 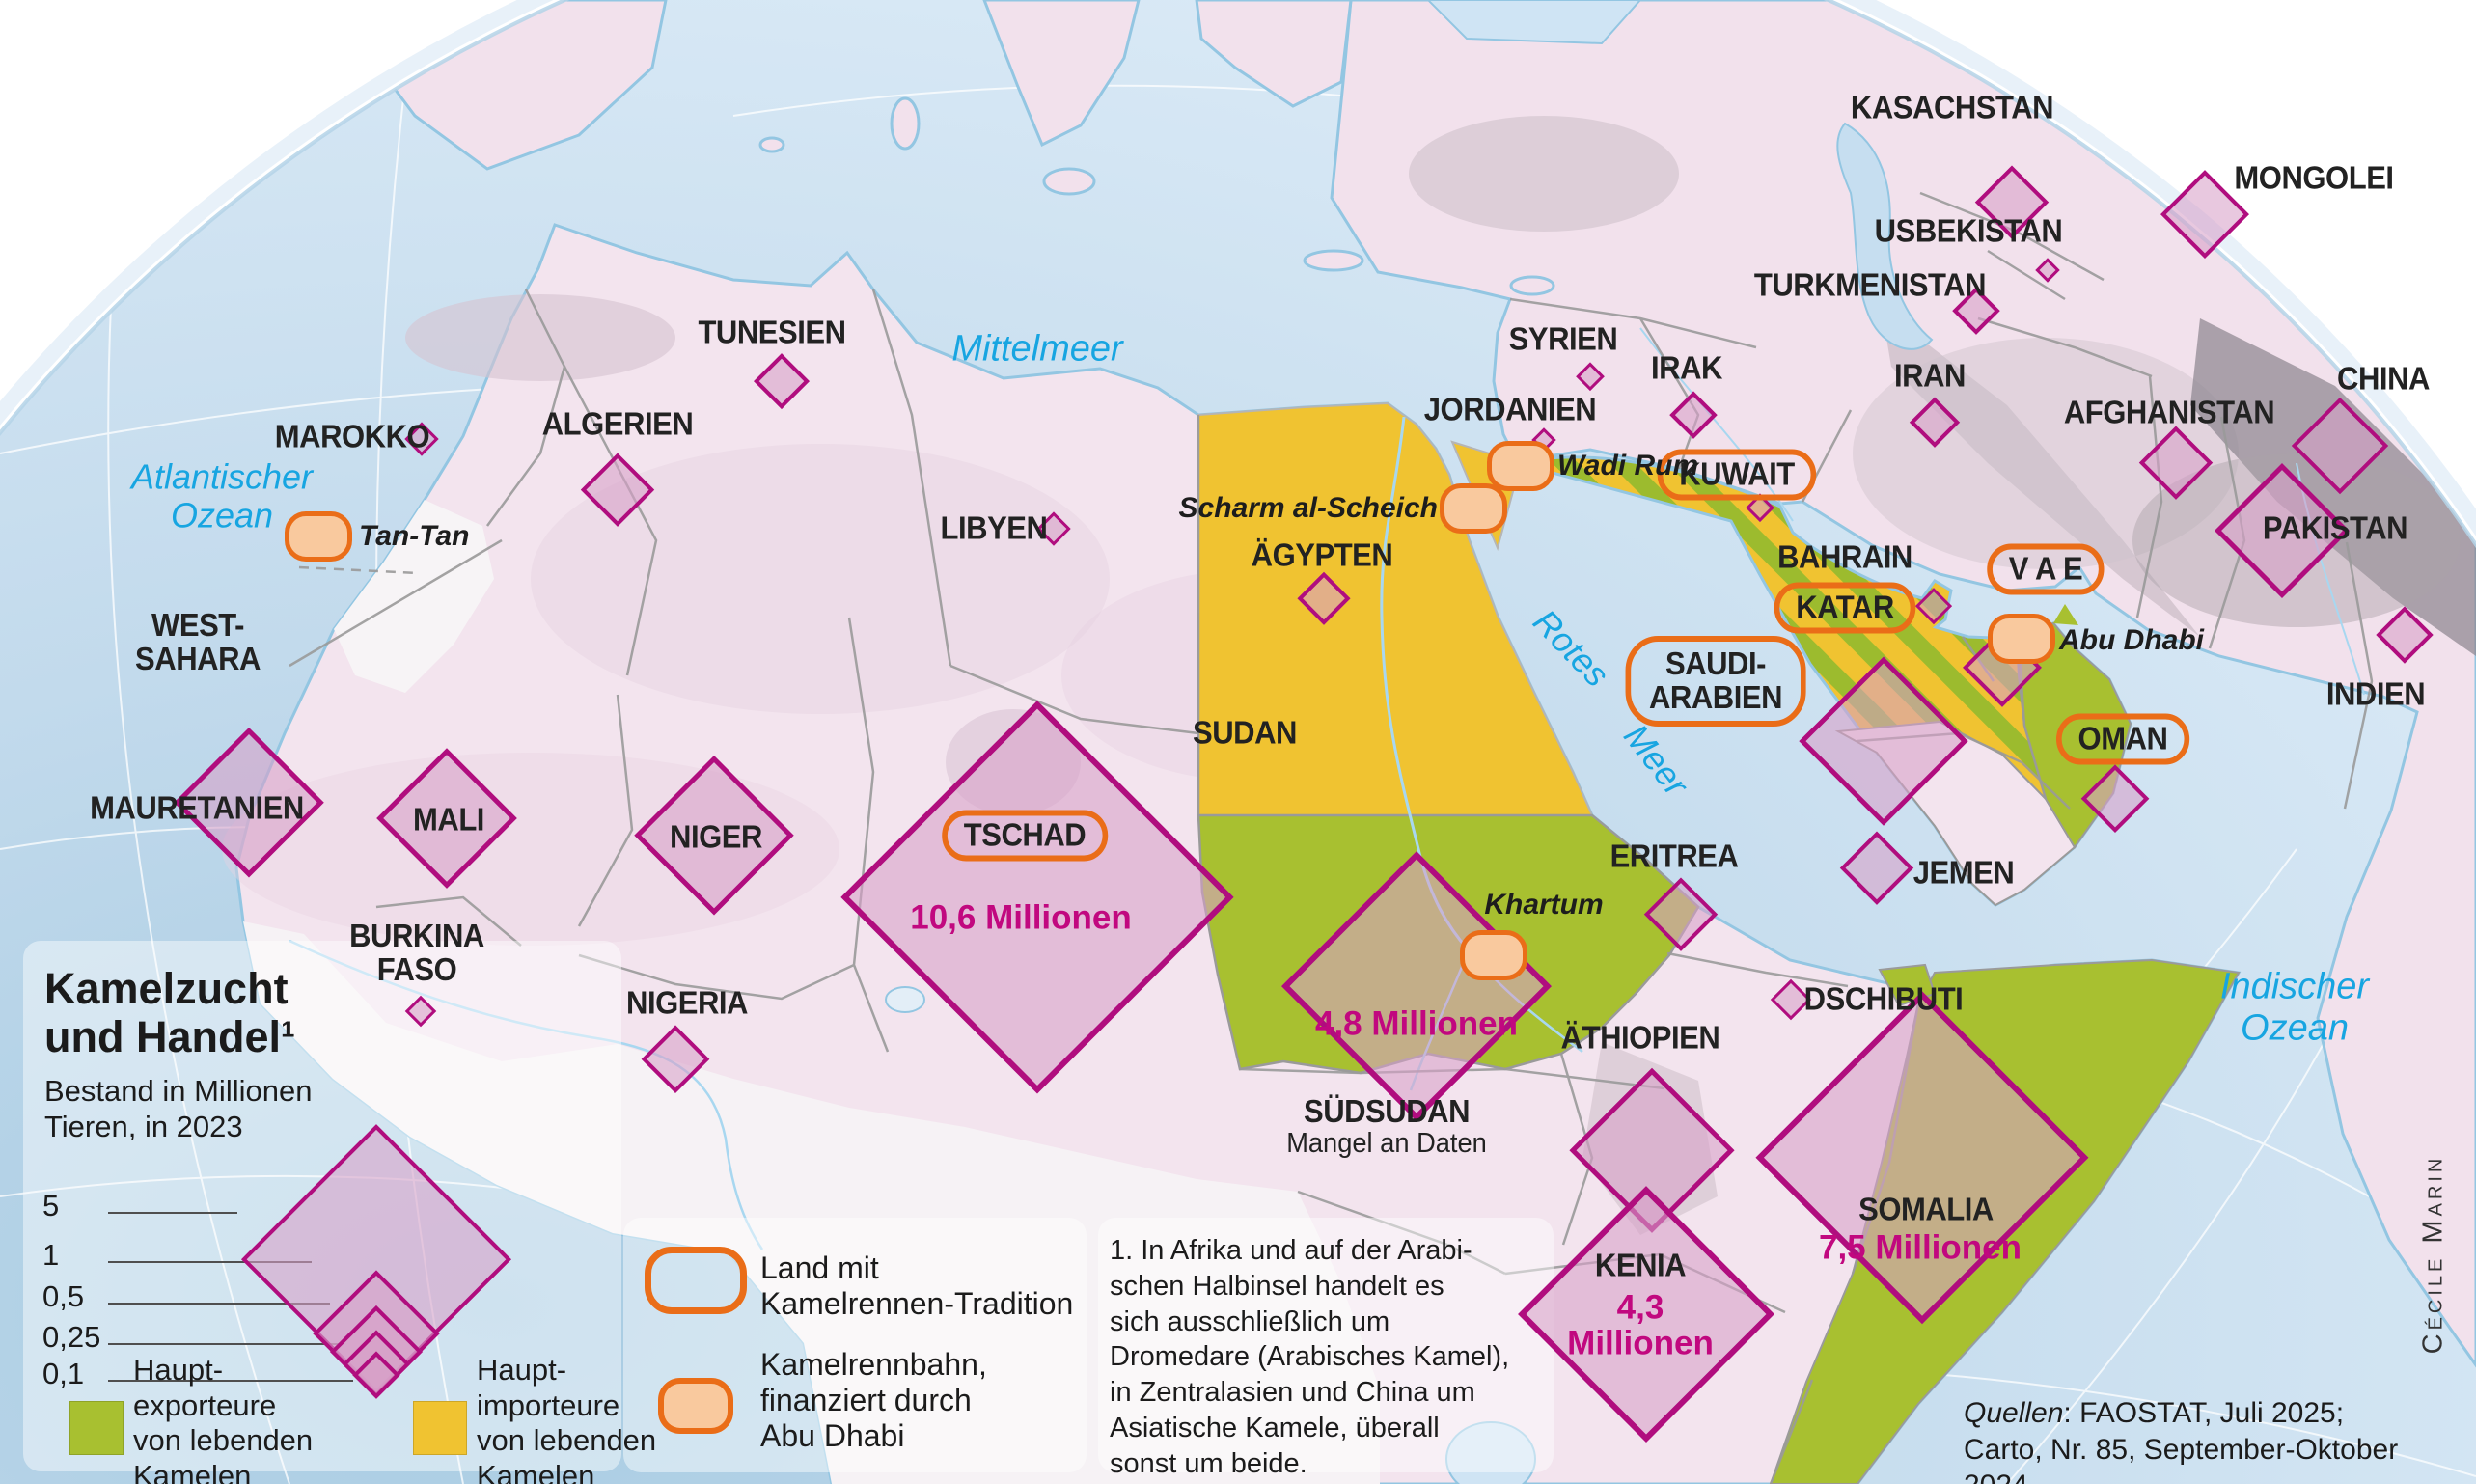 I want to click on racetrack-pill-wadi-rum, so click(x=1521, y=466).